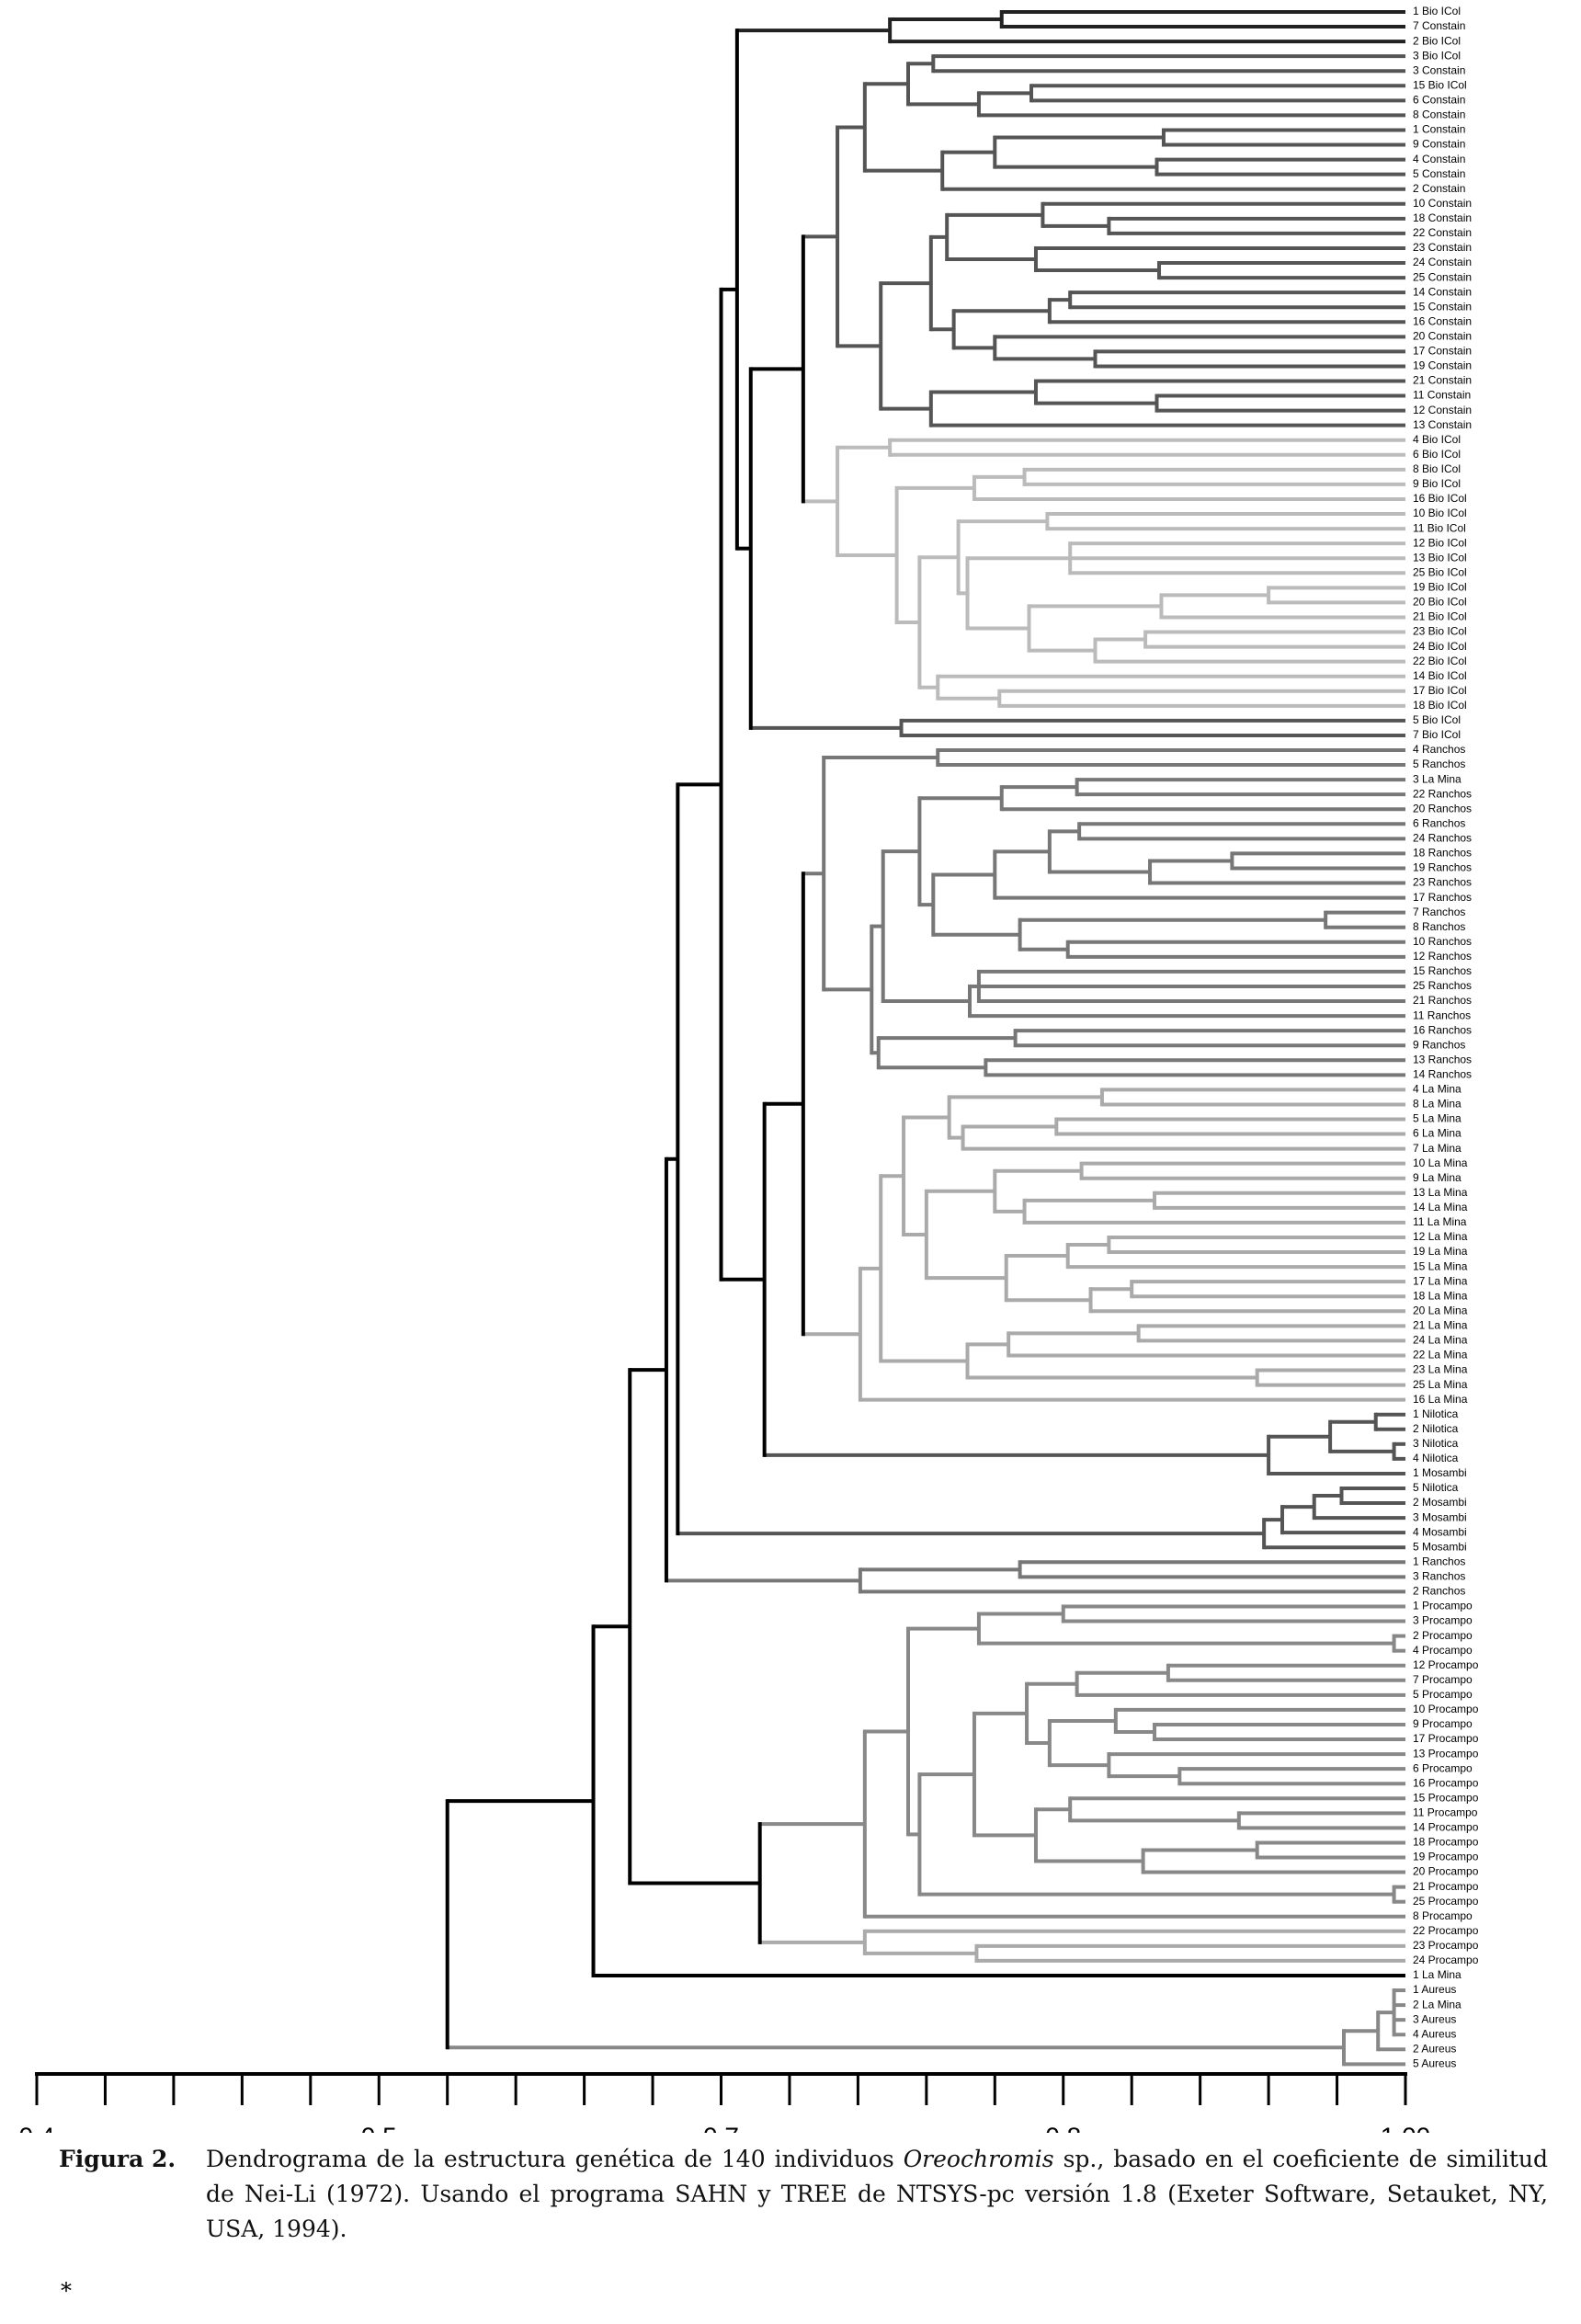 The height and width of the screenshot is (2324, 1581). What do you see at coordinates (1439, 115) in the screenshot?
I see `leaf-label: 8 Constain` at bounding box center [1439, 115].